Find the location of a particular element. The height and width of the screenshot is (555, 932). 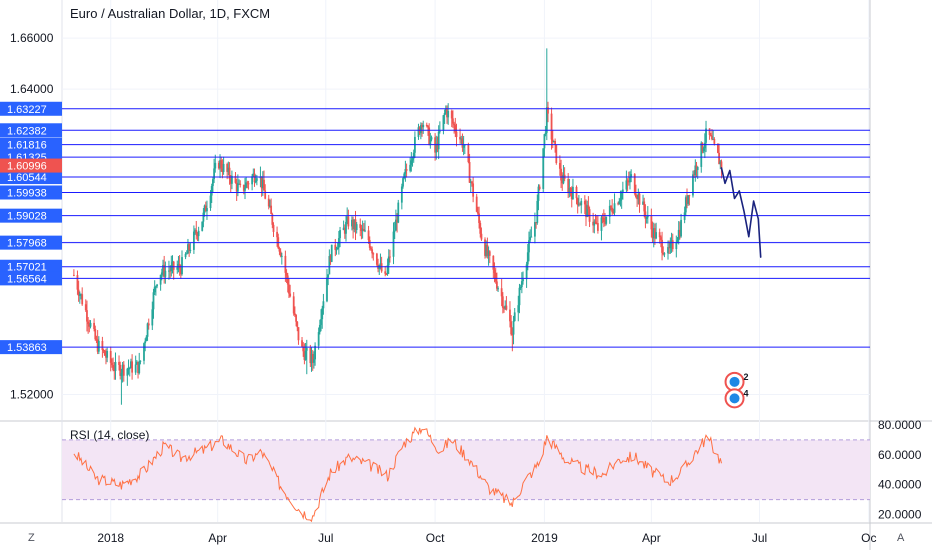

current-price-tag is located at coordinates (31, 165).